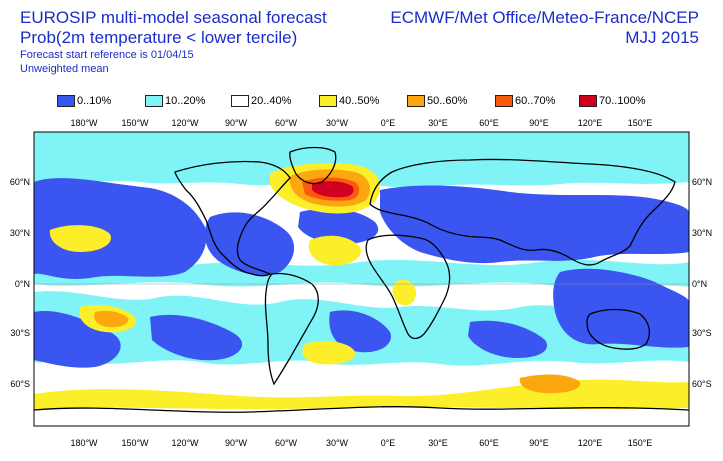  I want to click on coast-africa, so click(408, 287).